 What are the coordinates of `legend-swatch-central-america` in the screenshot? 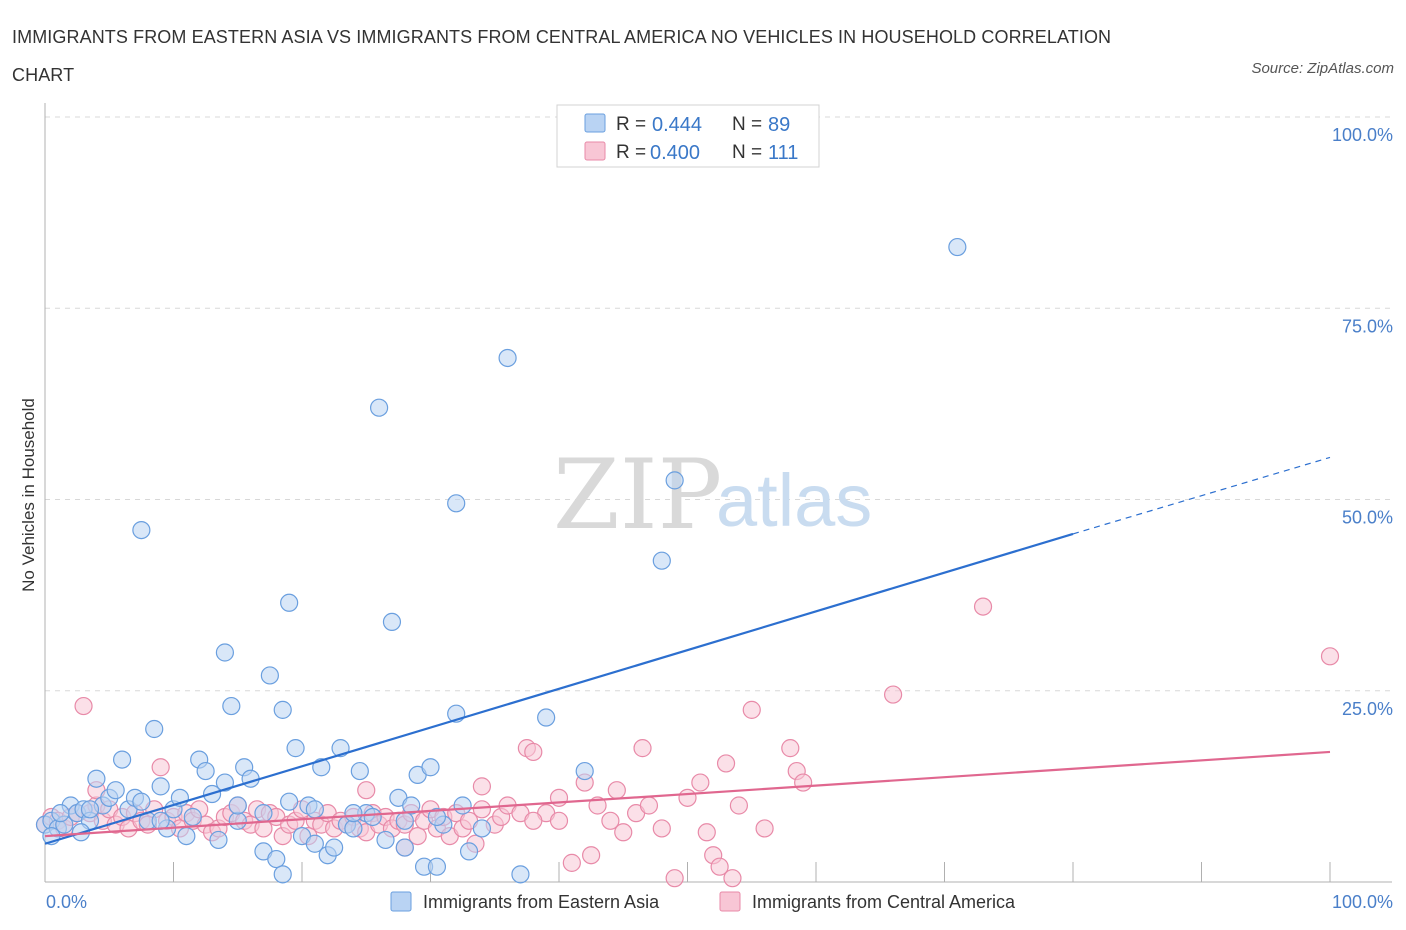 It's located at (730, 901).